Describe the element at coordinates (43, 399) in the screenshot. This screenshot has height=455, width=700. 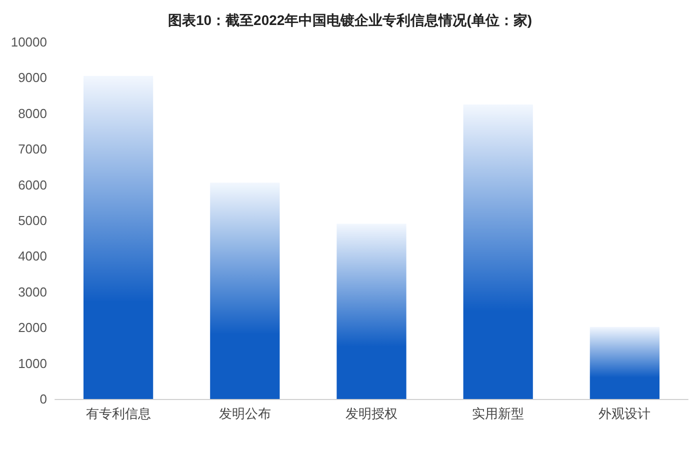
I see `y-tick-label: 0` at that location.